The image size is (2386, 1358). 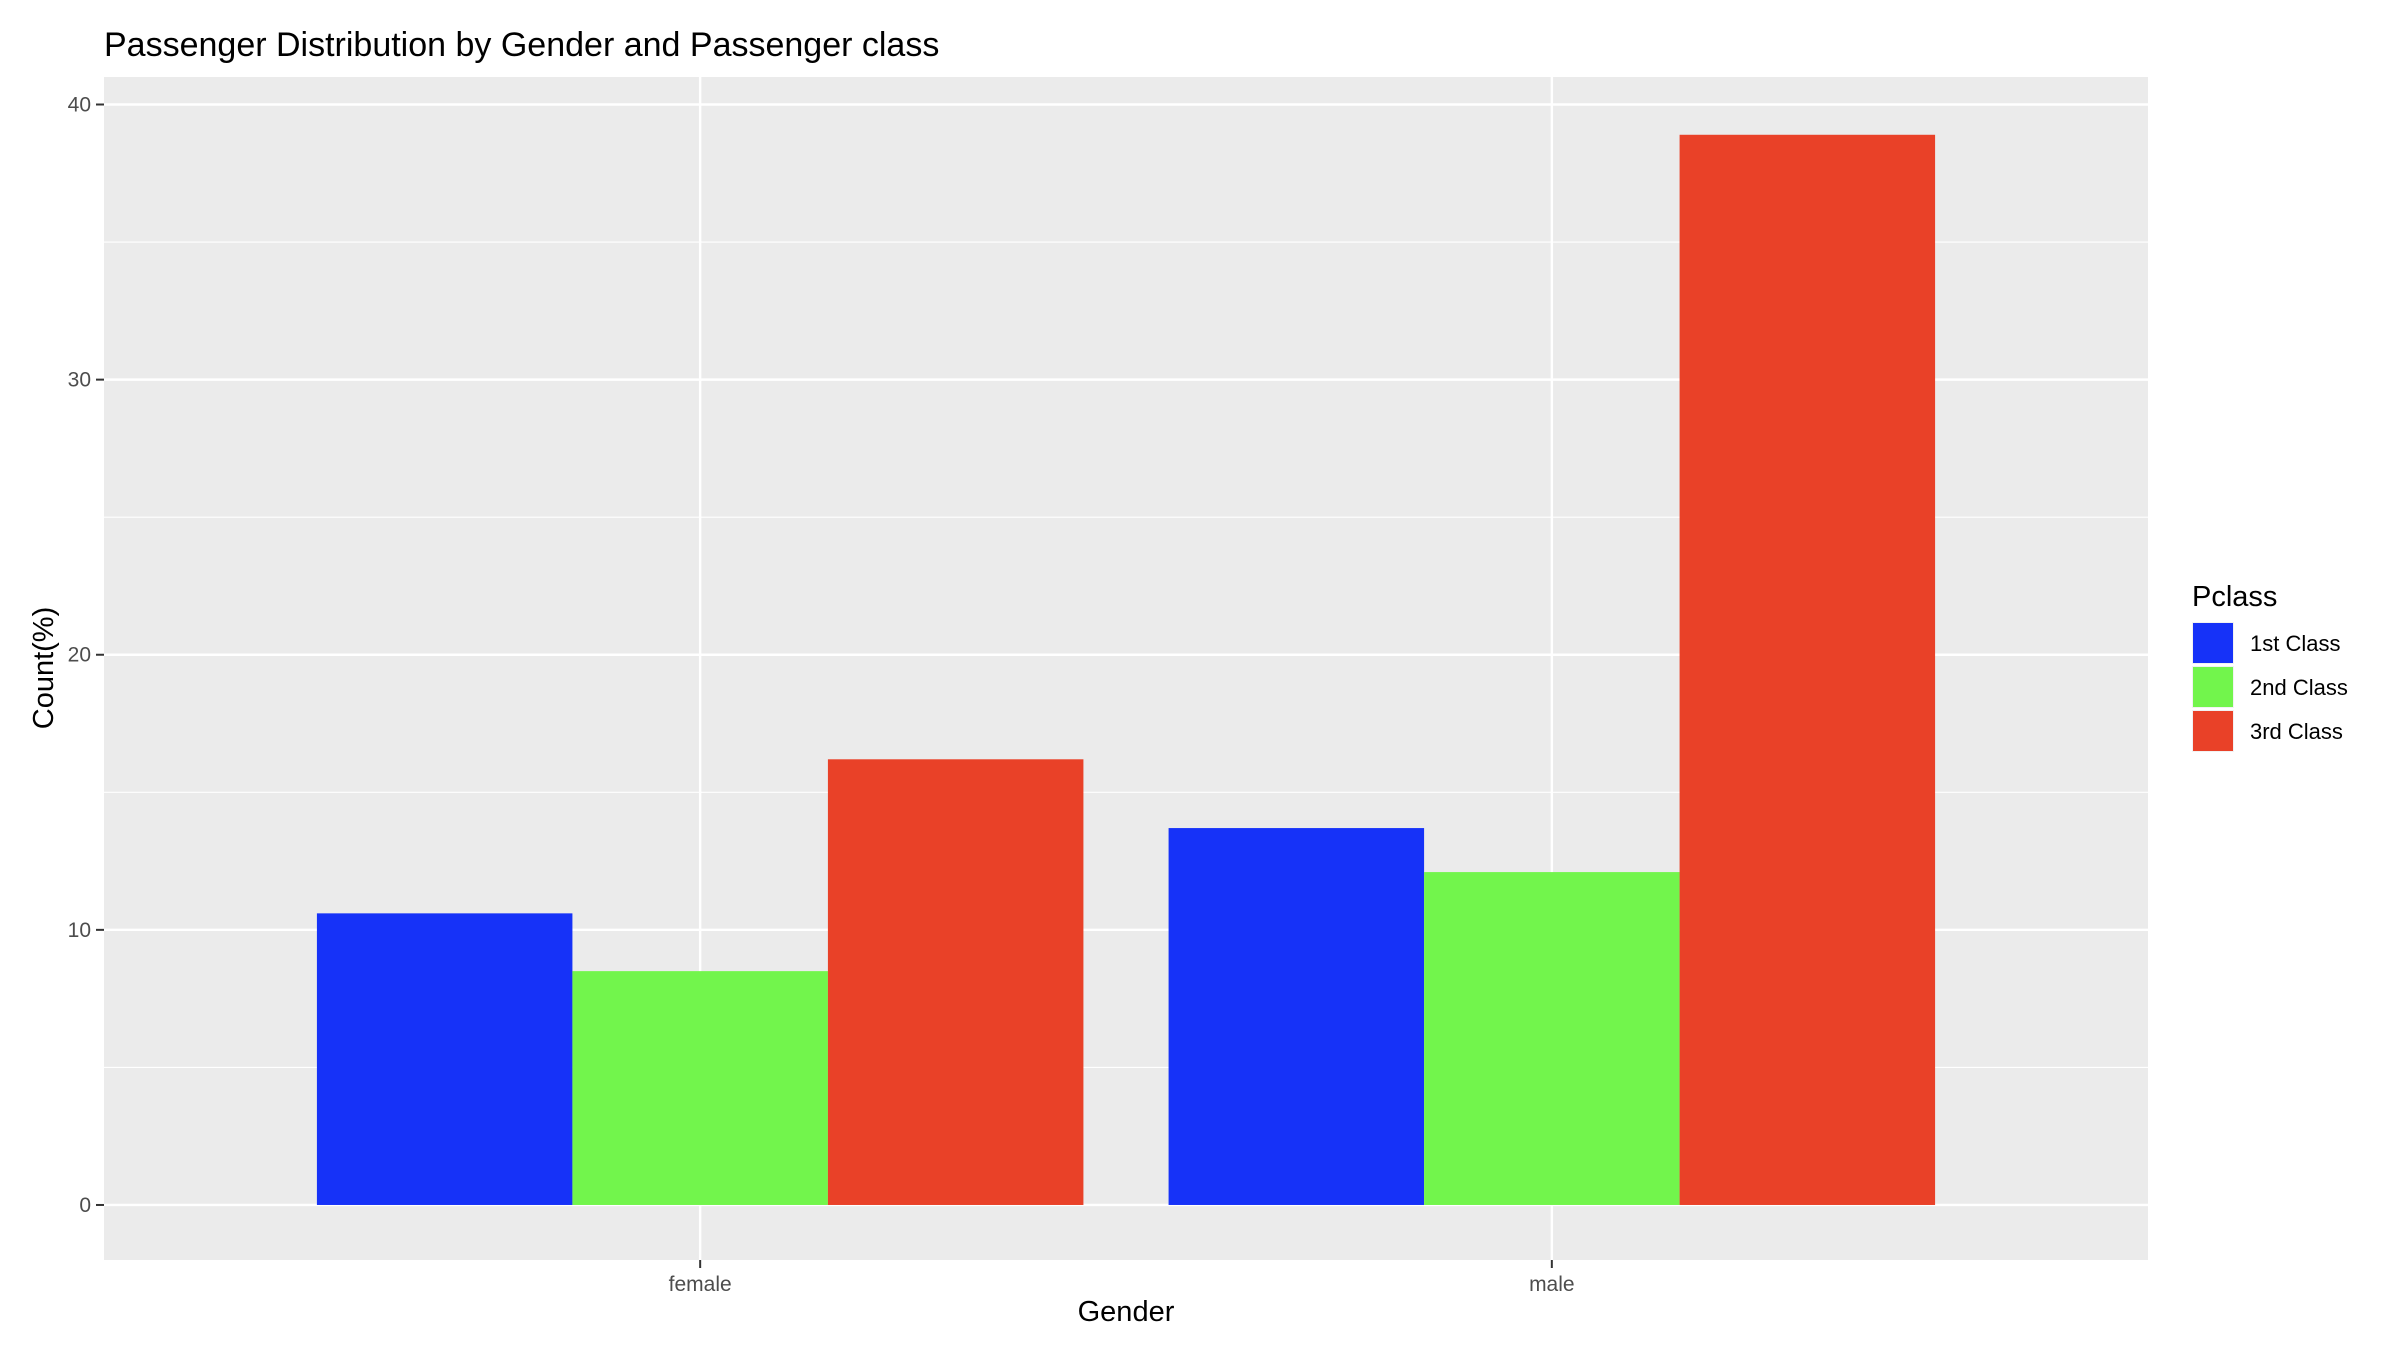 I want to click on y-tick-label: 10, so click(x=79, y=930).